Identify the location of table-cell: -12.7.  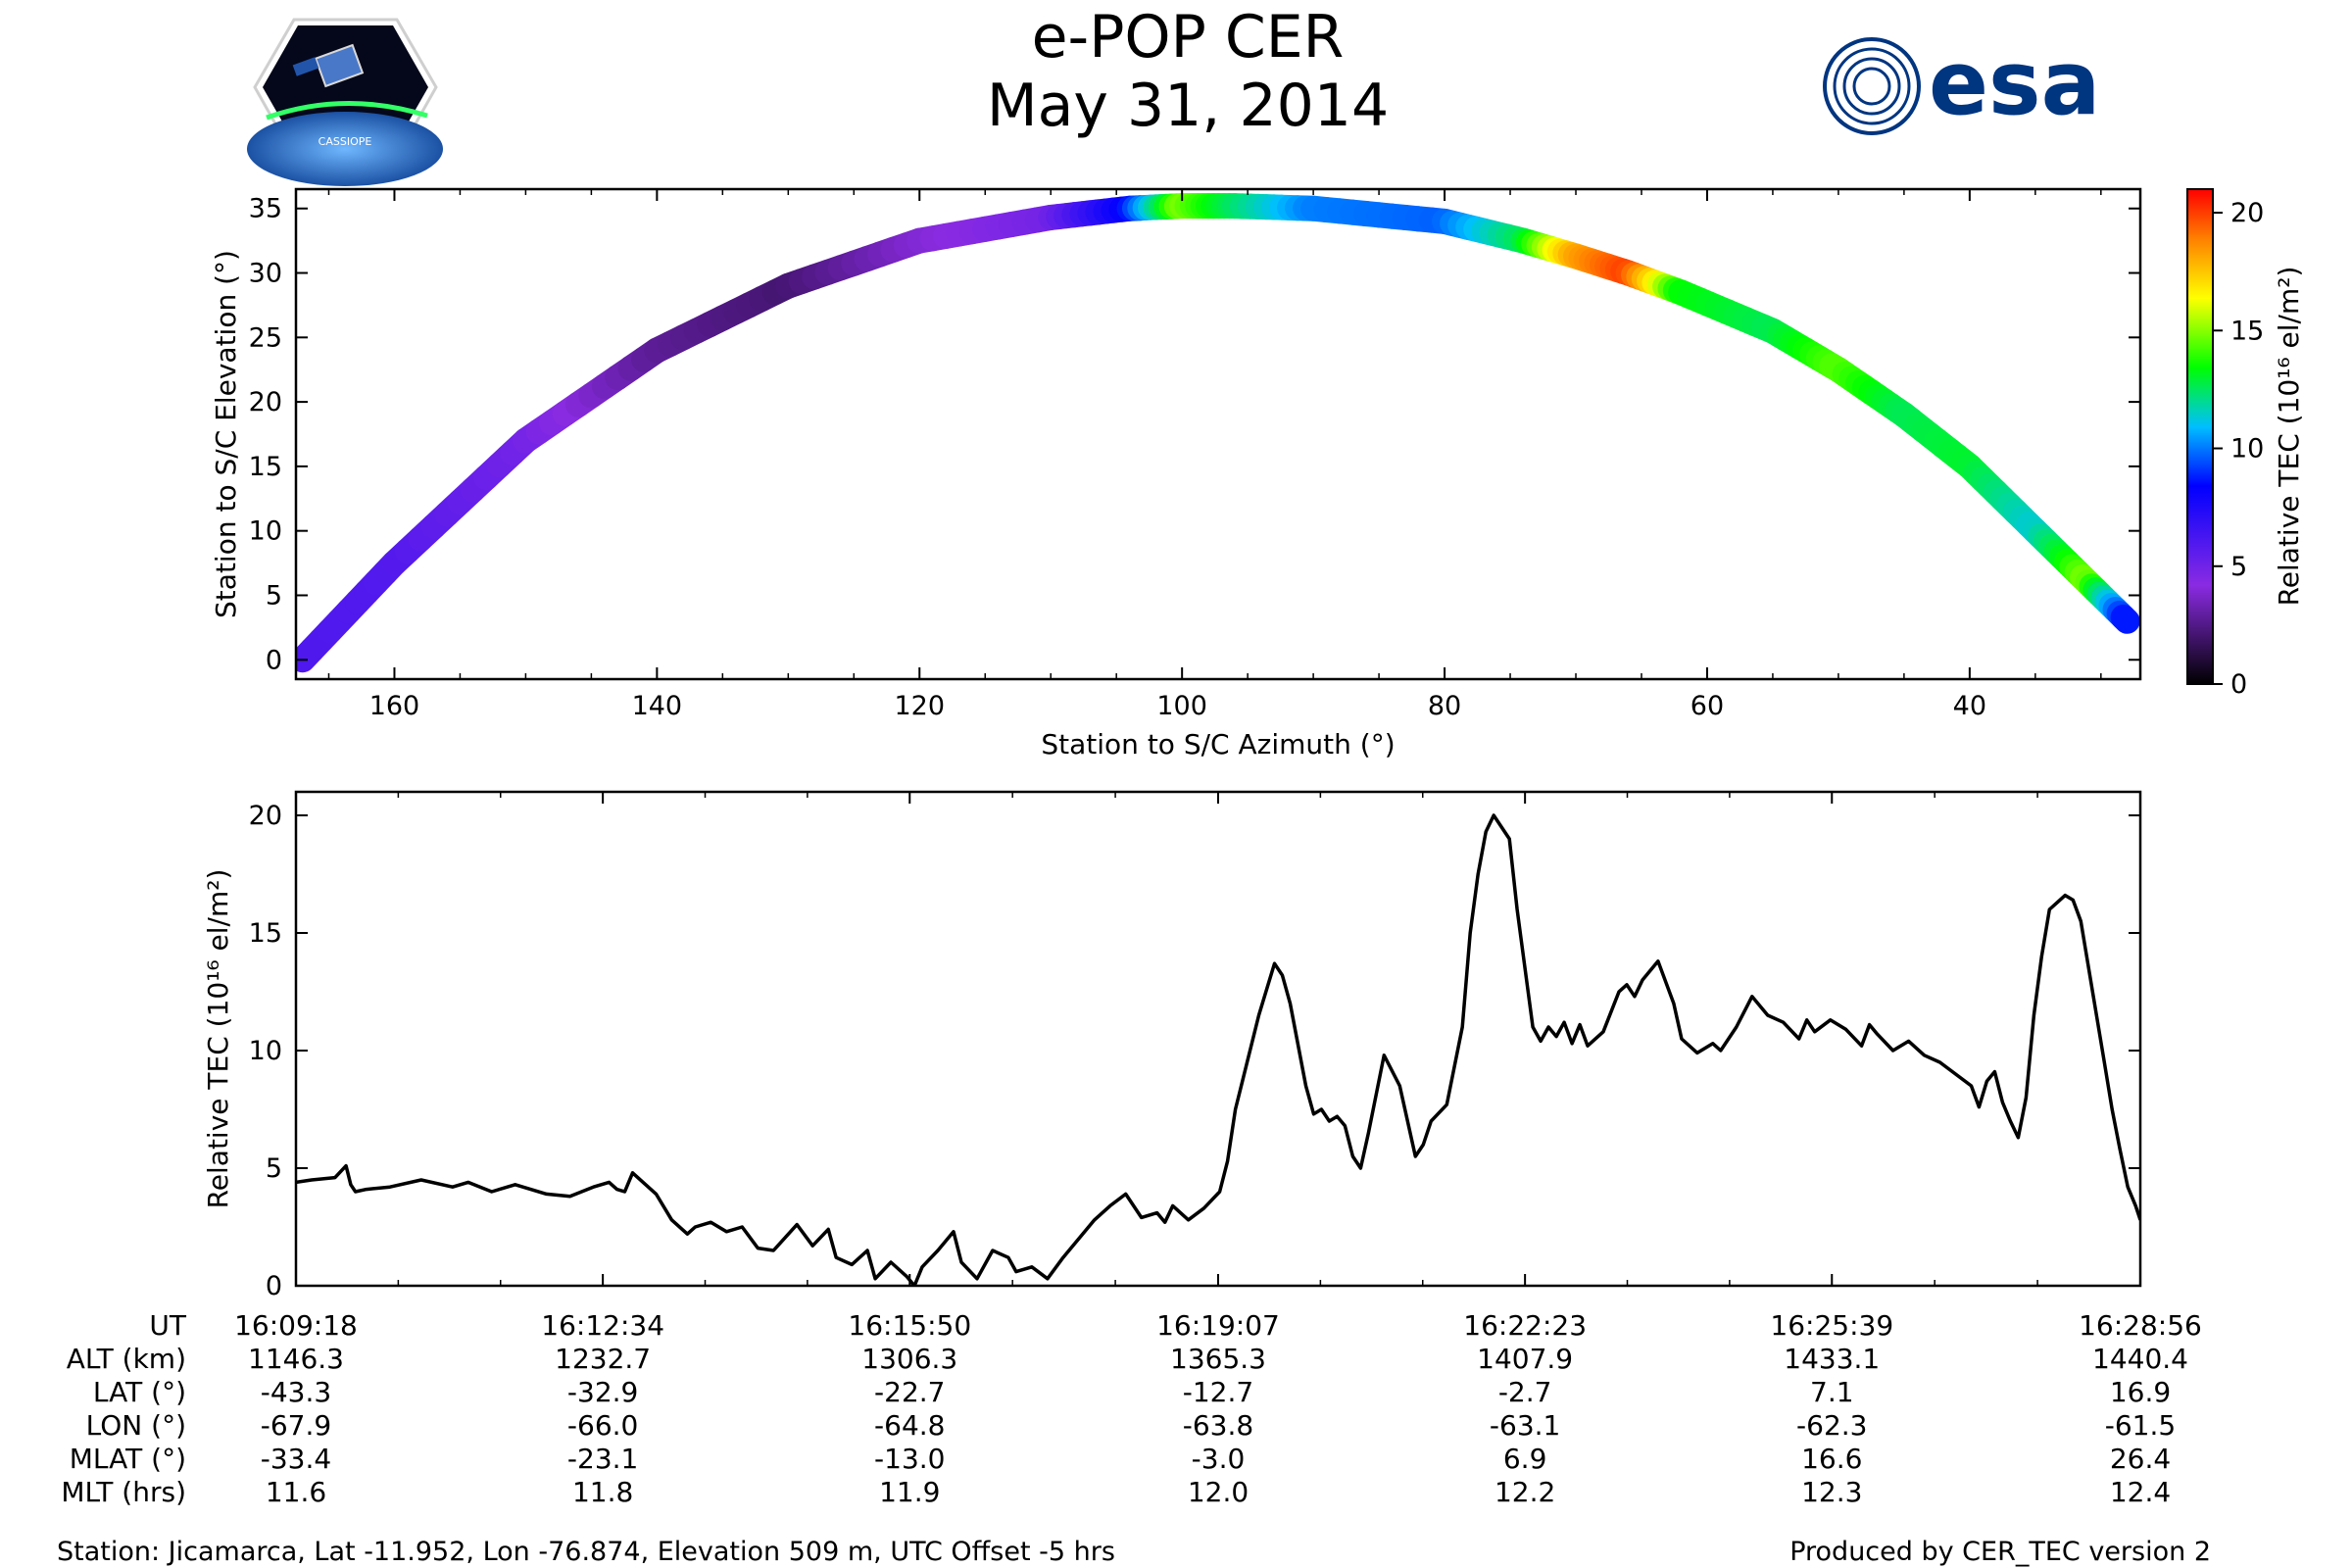
(1218, 1392).